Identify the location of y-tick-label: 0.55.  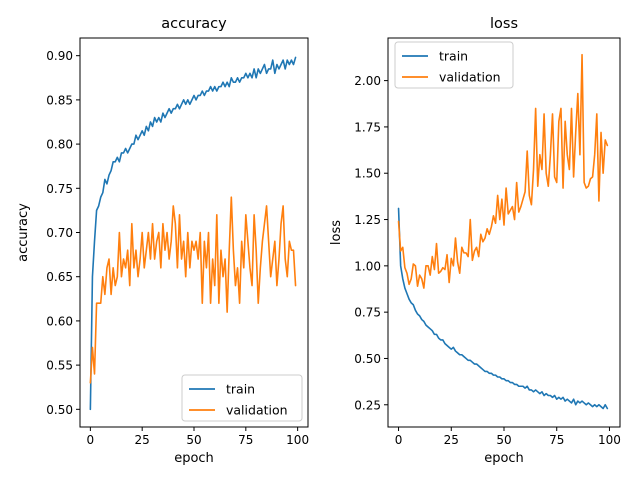
(59, 366).